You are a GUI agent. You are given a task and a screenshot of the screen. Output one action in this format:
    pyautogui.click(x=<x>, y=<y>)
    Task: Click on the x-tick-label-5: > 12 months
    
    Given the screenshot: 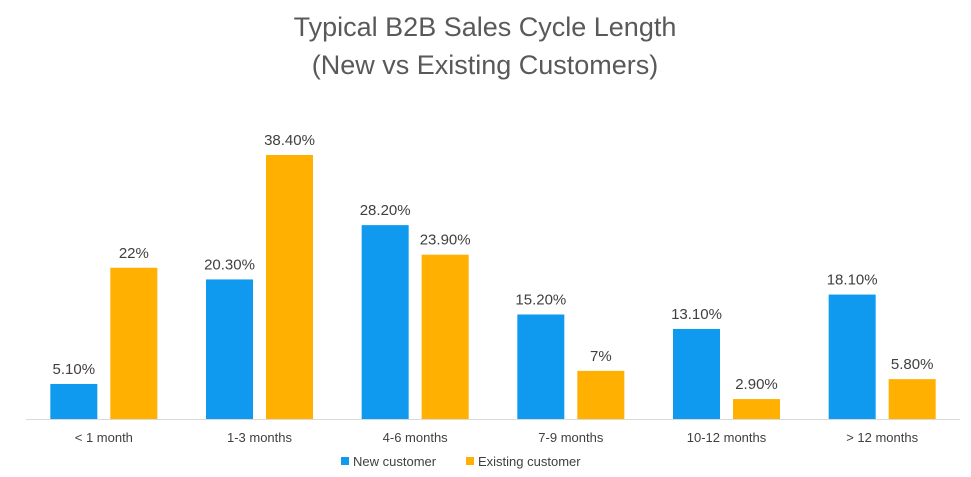 What is the action you would take?
    pyautogui.click(x=882, y=437)
    